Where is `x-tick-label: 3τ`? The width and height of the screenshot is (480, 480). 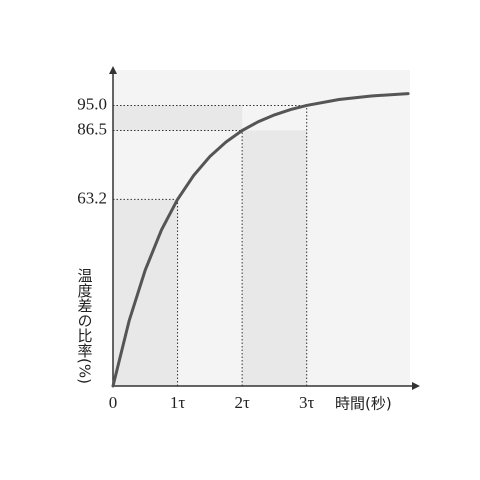
x-tick-label: 3τ is located at coordinates (307, 402).